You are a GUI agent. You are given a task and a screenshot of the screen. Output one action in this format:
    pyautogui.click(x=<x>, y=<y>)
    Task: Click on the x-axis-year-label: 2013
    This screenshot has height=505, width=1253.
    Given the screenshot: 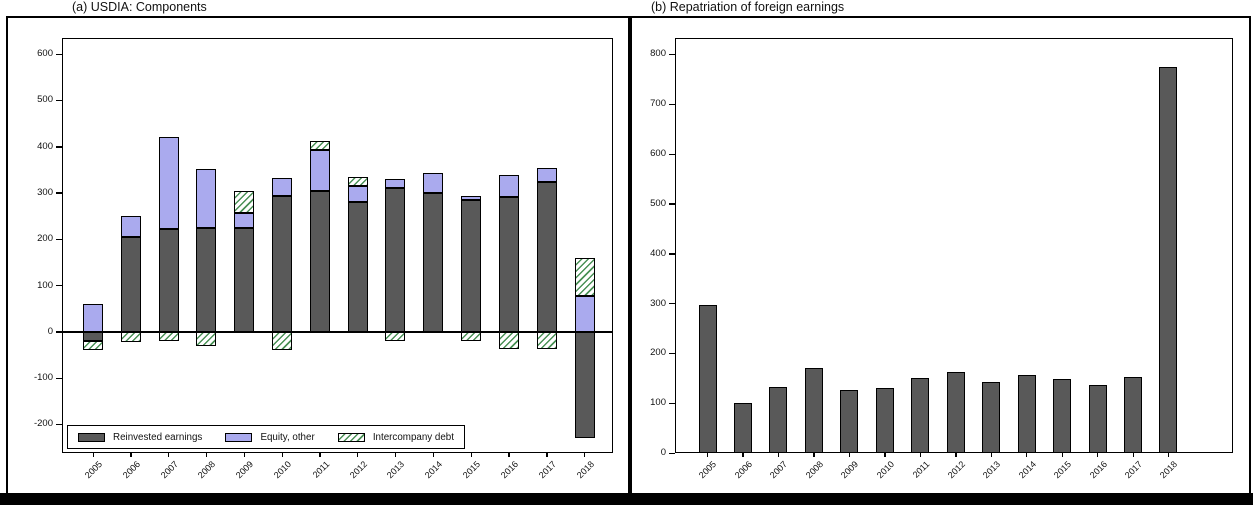 What is the action you would take?
    pyautogui.click(x=396, y=470)
    